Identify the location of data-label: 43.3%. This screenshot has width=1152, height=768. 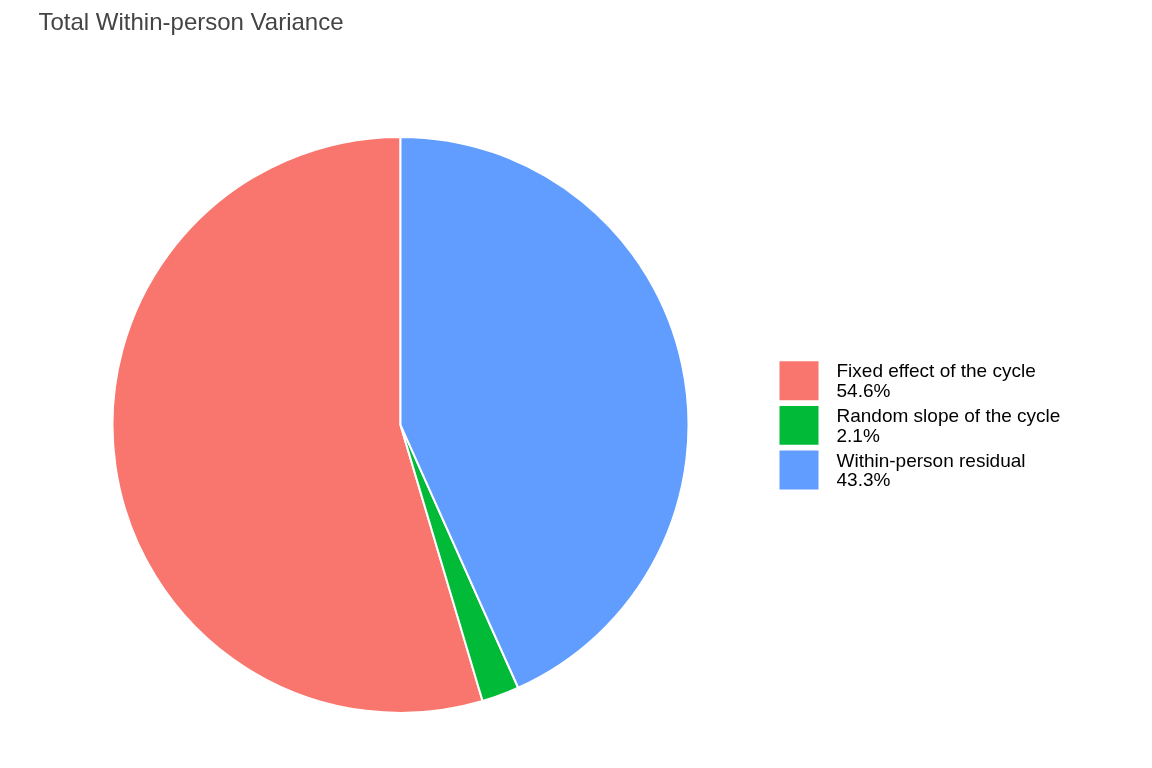
(863, 480).